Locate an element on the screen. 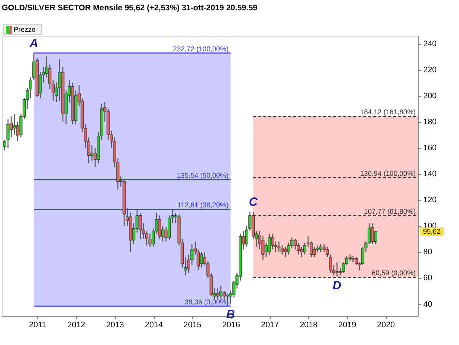  y-tick-label: 160 is located at coordinates (431, 148).